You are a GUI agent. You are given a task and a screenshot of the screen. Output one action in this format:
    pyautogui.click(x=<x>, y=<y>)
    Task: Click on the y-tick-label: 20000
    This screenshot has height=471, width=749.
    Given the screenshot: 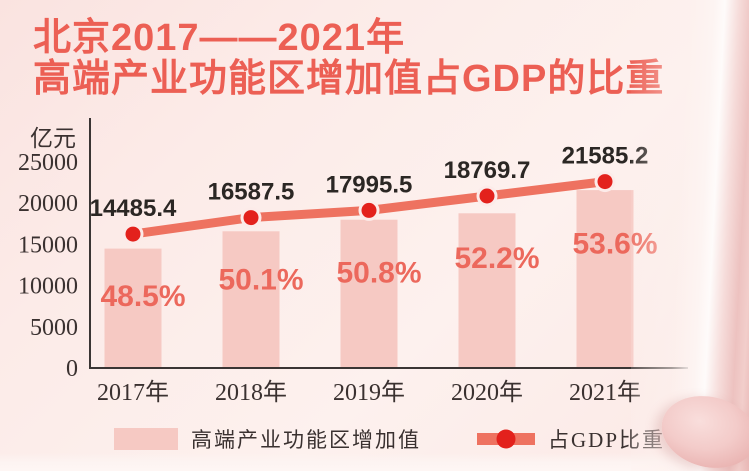 What is the action you would take?
    pyautogui.click(x=48, y=204)
    